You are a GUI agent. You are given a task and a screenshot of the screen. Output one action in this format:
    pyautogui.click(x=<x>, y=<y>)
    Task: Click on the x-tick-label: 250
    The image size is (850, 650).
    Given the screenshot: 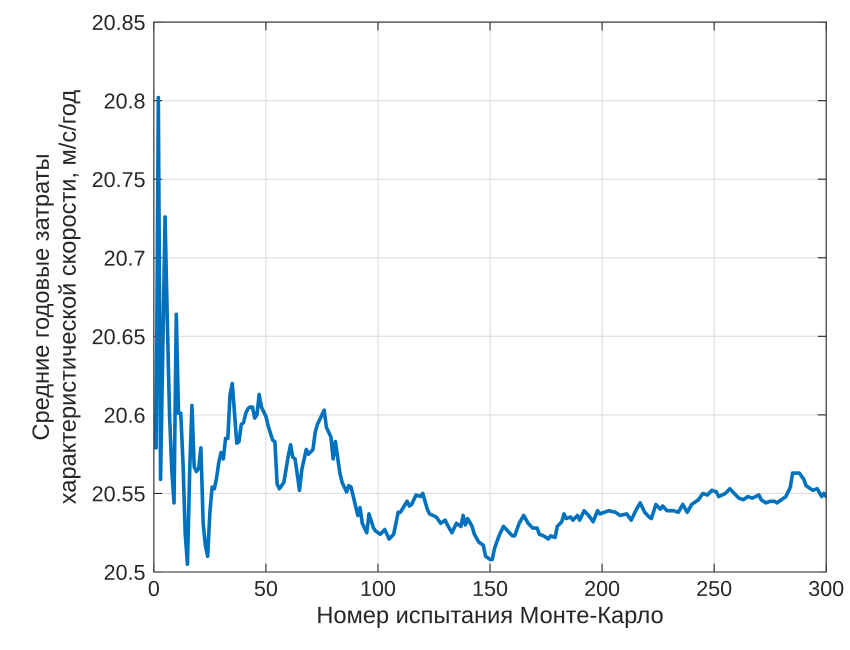 What is the action you would take?
    pyautogui.click(x=714, y=588)
    